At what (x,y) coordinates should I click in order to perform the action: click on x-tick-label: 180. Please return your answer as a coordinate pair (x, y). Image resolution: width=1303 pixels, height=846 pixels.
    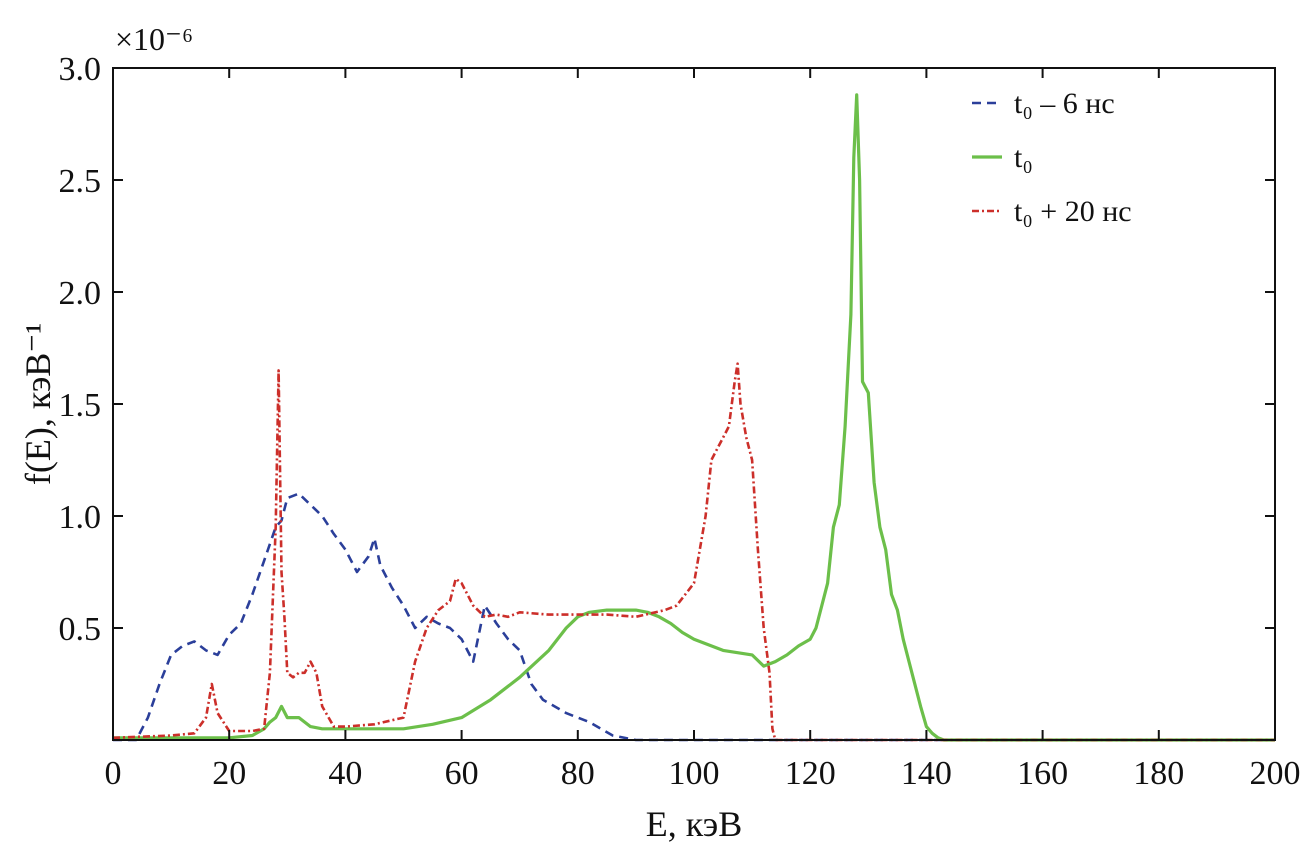
    Looking at the image, I should click on (1158, 773).